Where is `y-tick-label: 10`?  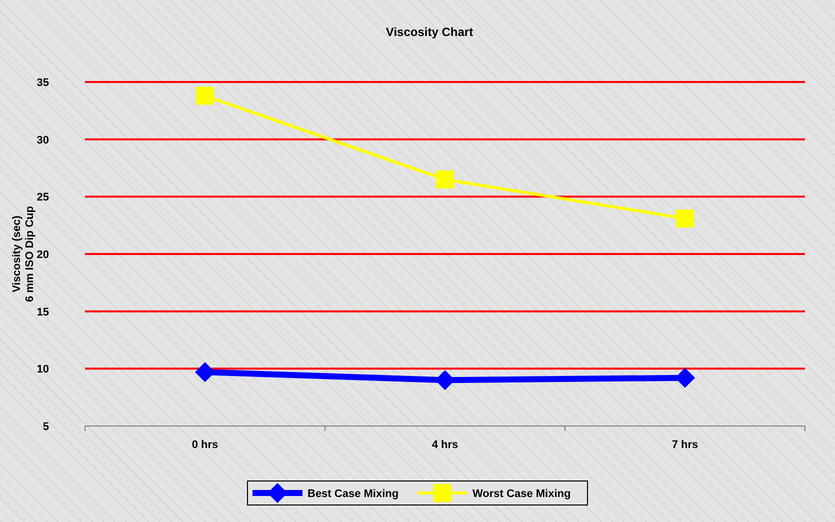
y-tick-label: 10 is located at coordinates (42, 370).